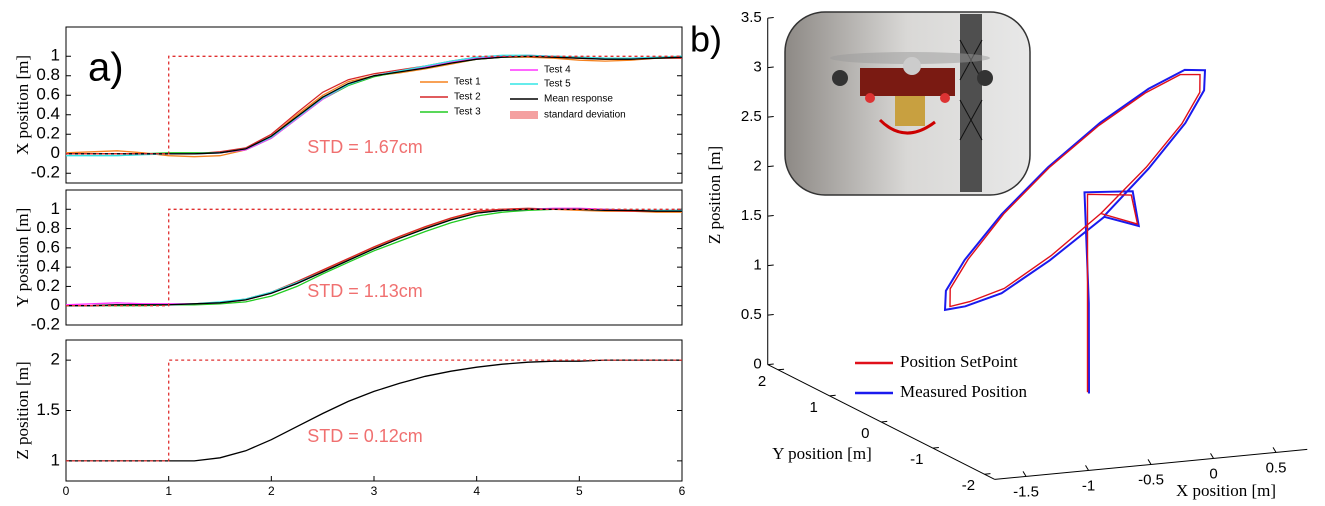  Describe the element at coordinates (706, 39) in the screenshot. I see `panel-label: b)` at that location.